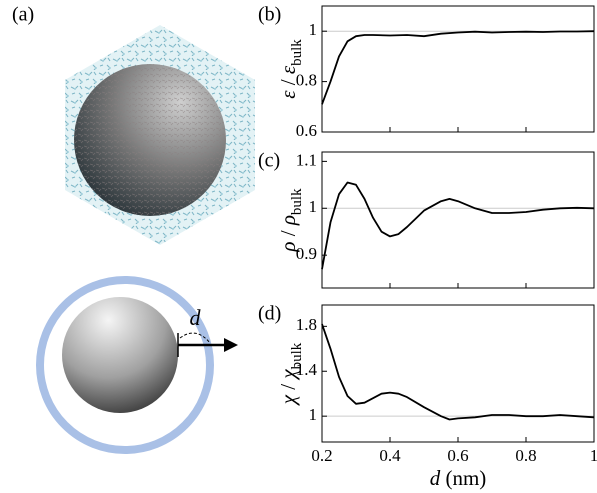 The image size is (597, 493). I want to click on panel-label: (c), so click(269, 161).